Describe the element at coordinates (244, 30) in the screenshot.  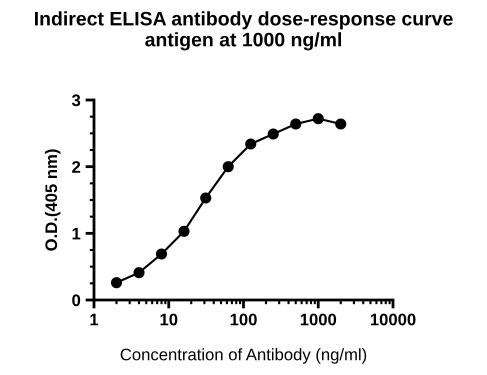
I see `chart-title: Indirect ELISA antibody dose-response curve antigen at 1000 ng/ml` at that location.